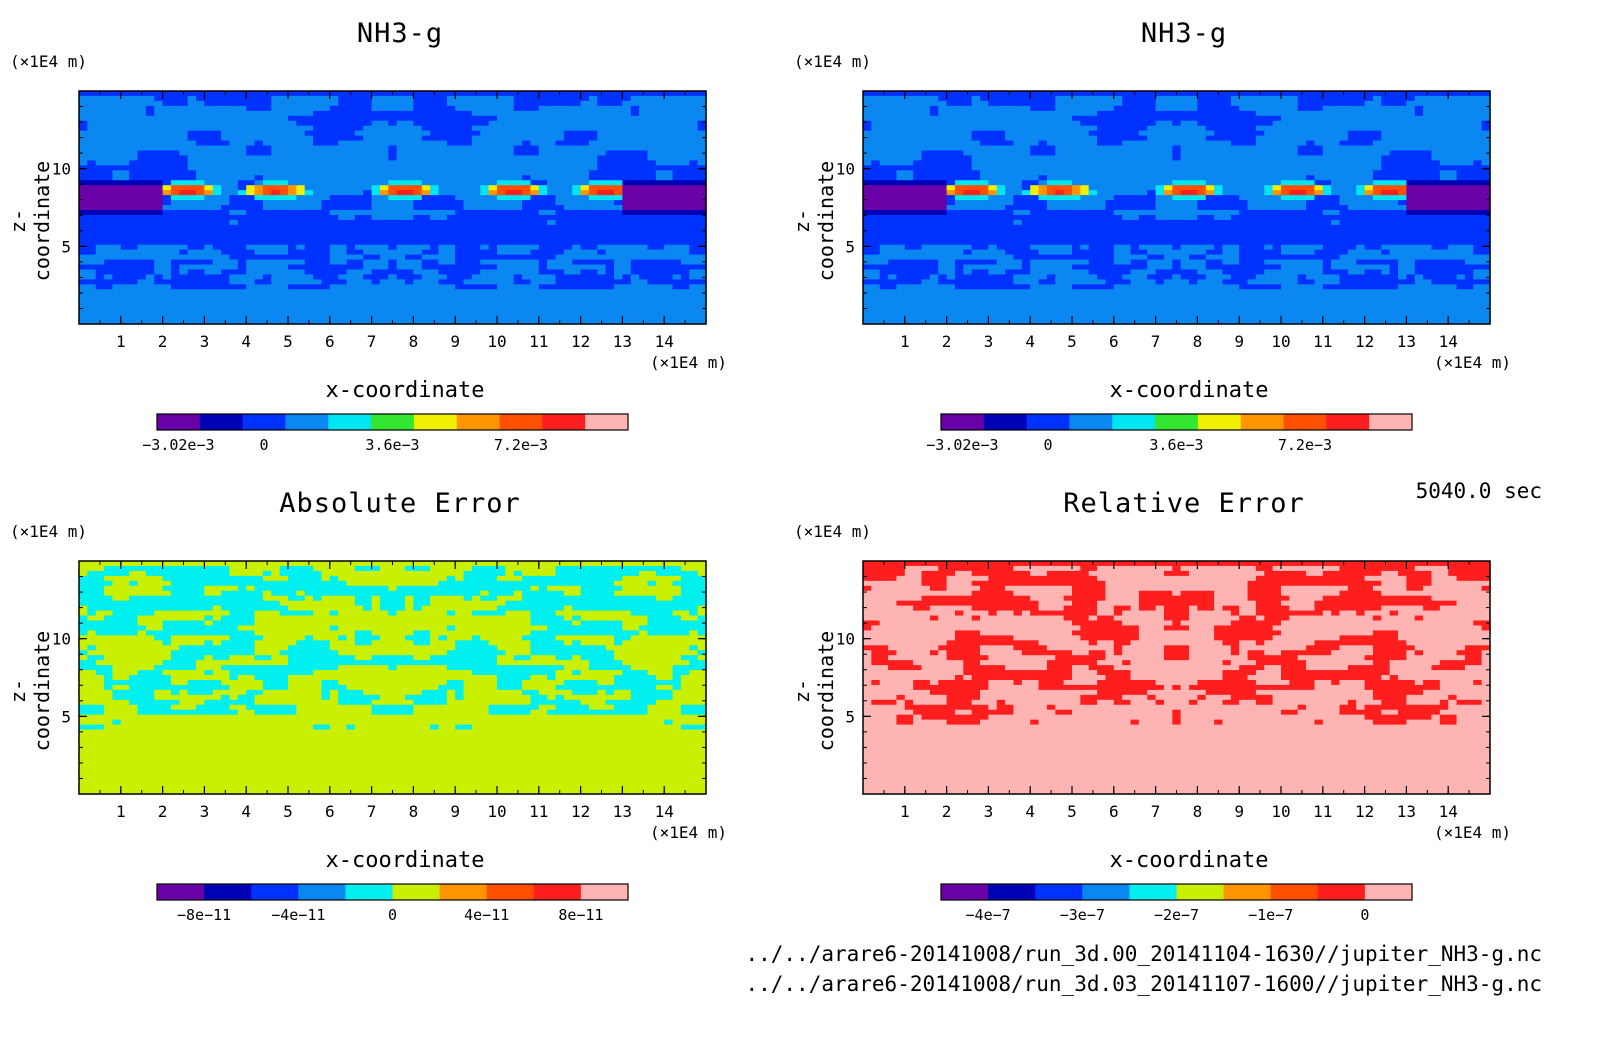 The width and height of the screenshot is (1604, 1054). What do you see at coordinates (392, 422) in the screenshot?
I see `colorbar-frame` at bounding box center [392, 422].